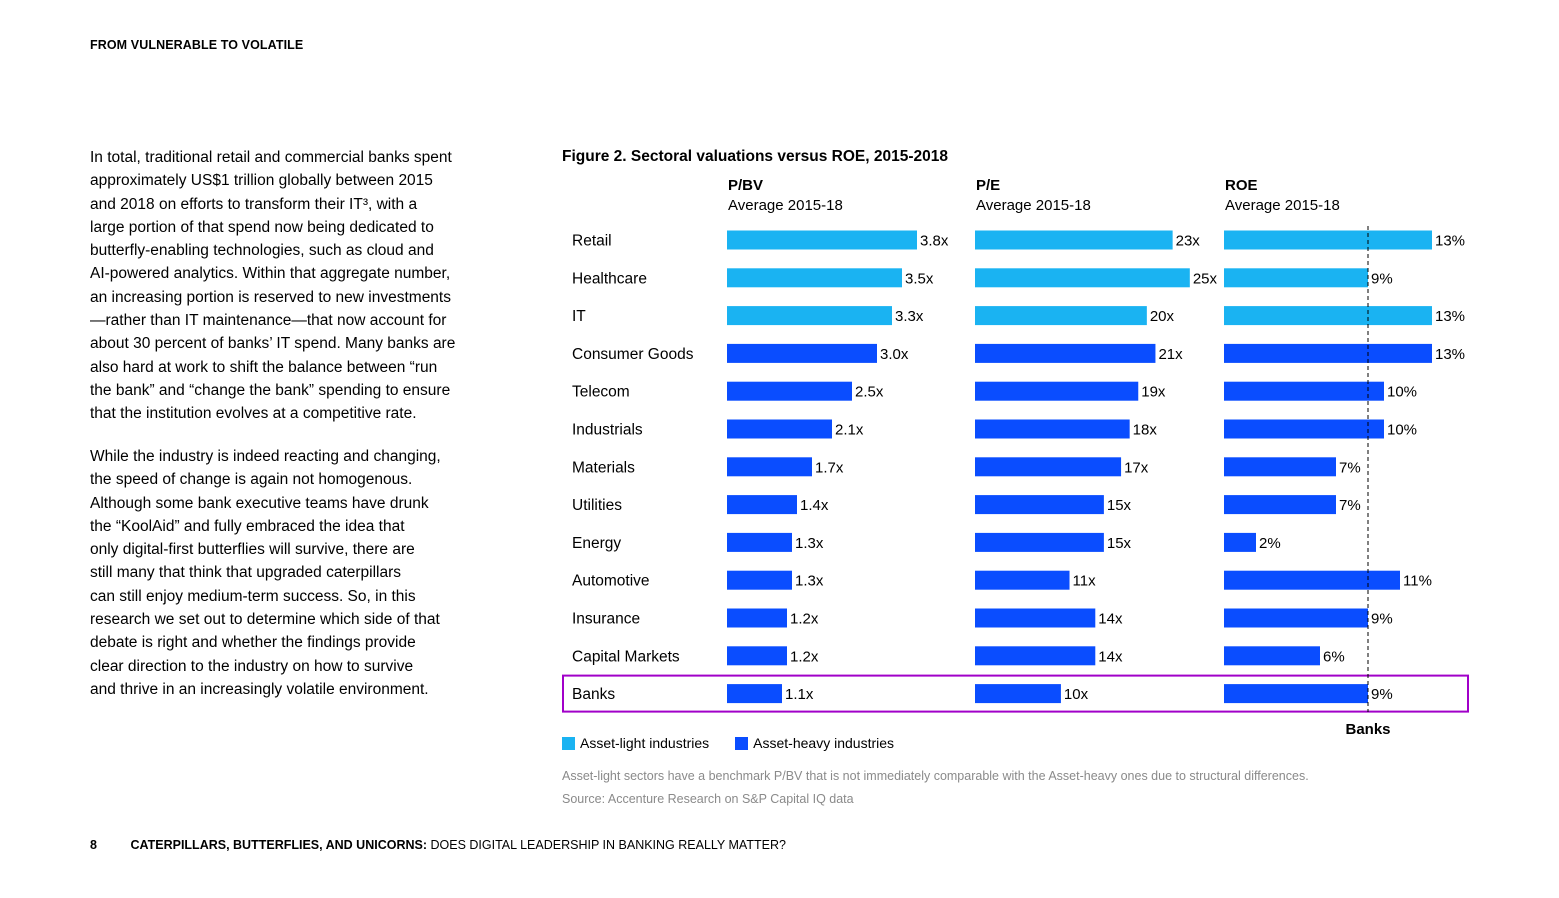  I want to click on pe-value-label-utilities: 15x, so click(1119, 505).